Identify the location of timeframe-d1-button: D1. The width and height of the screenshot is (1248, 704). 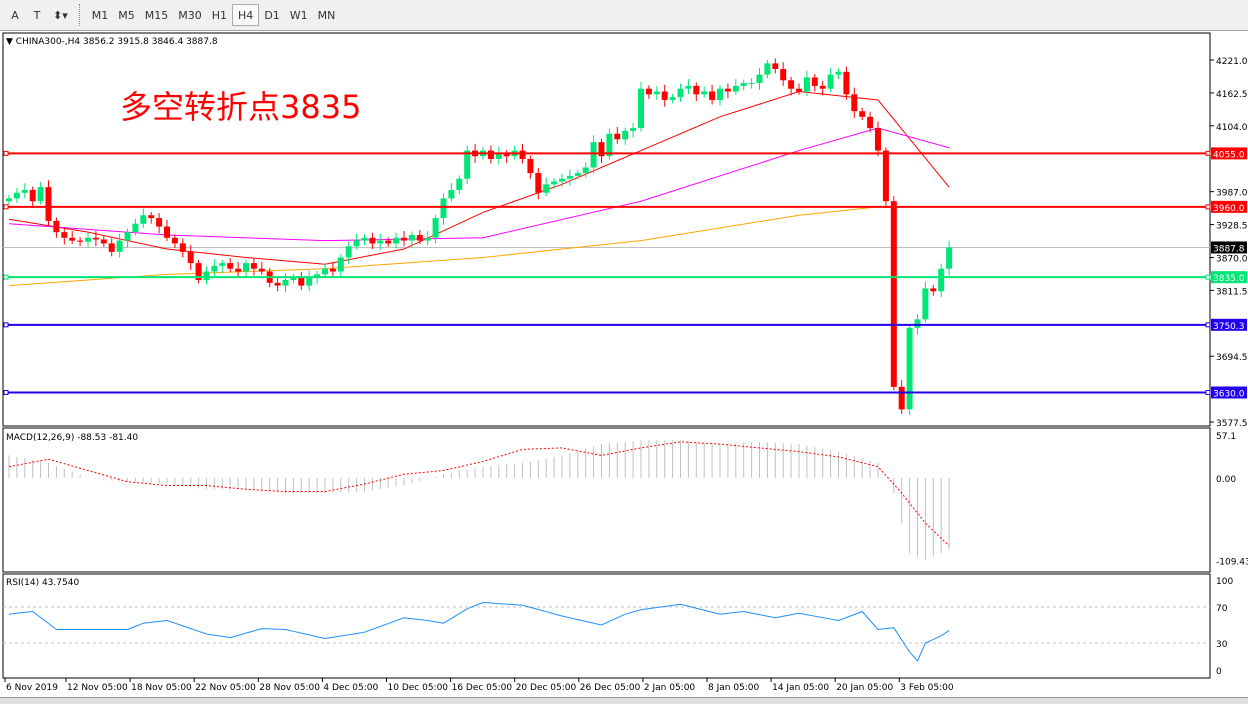
(272, 15).